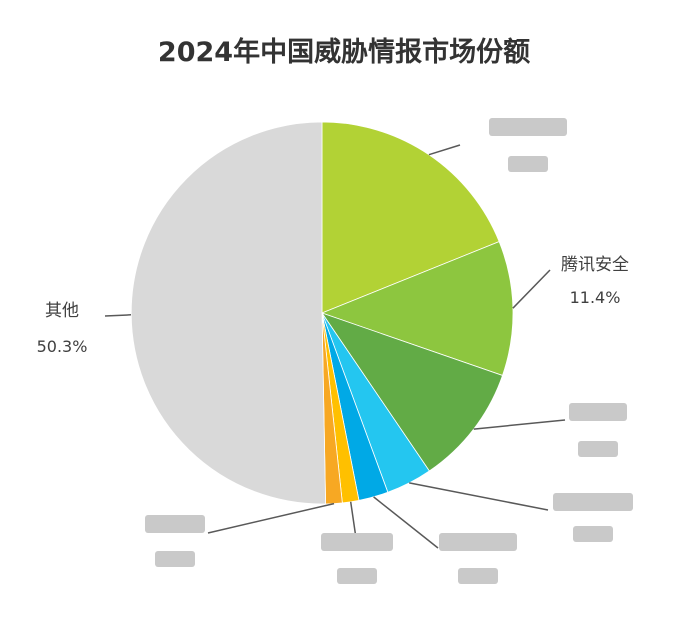 Image resolution: width=688 pixels, height=620 pixels. What do you see at coordinates (62, 311) in the screenshot?
I see `slice-label-8: 其他` at bounding box center [62, 311].